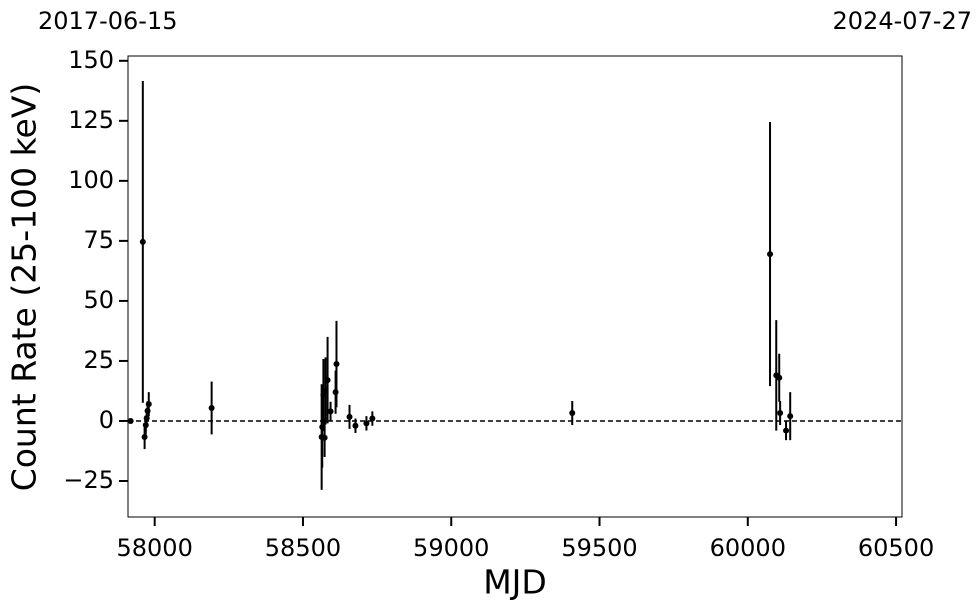  Describe the element at coordinates (106, 420) in the screenshot. I see `y-tick-label: 0` at that location.